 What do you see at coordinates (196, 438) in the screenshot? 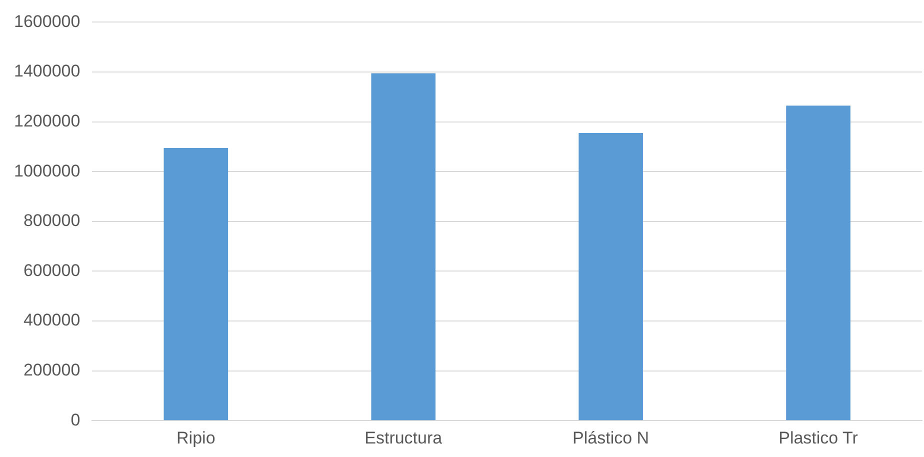
I see `x-tick-label: Ripio` at bounding box center [196, 438].